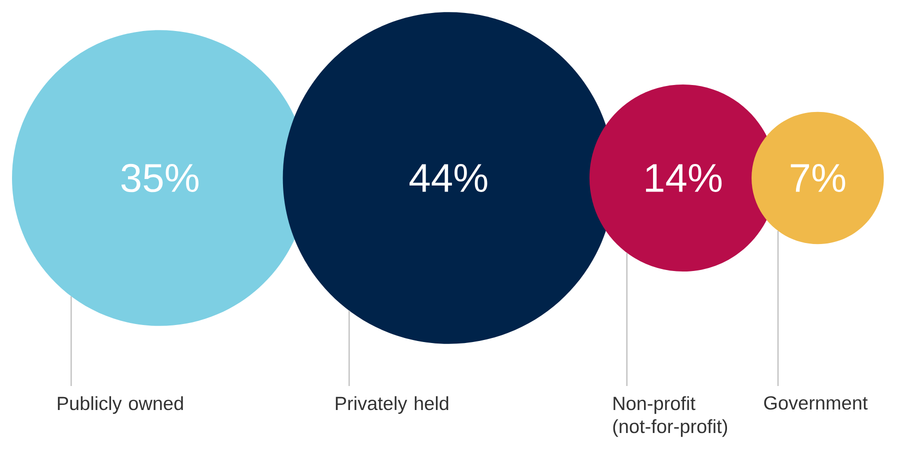 The height and width of the screenshot is (472, 901). What do you see at coordinates (816, 403) in the screenshot?
I see `category-label: Government` at bounding box center [816, 403].